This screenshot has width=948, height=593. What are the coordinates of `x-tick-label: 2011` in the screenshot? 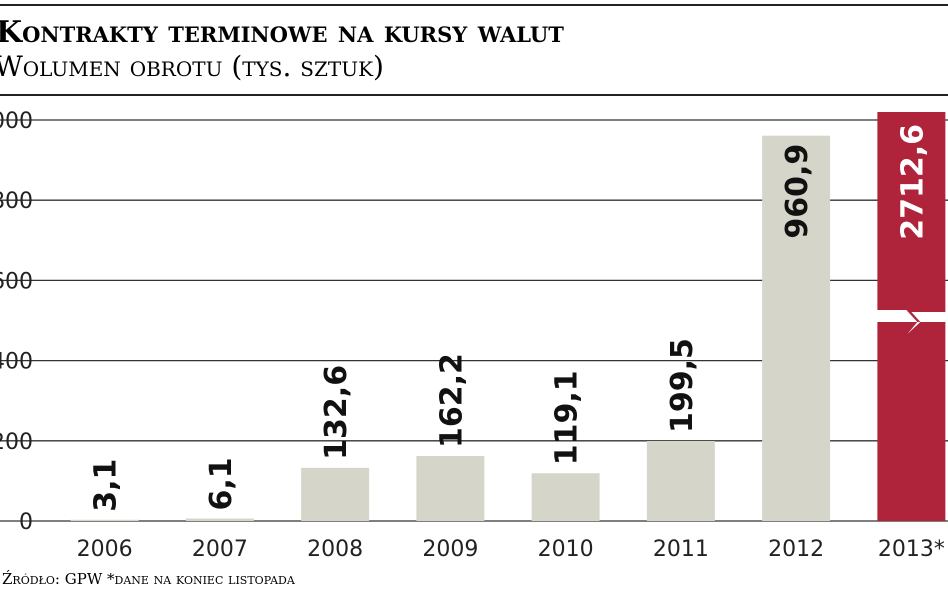 It's located at (681, 549).